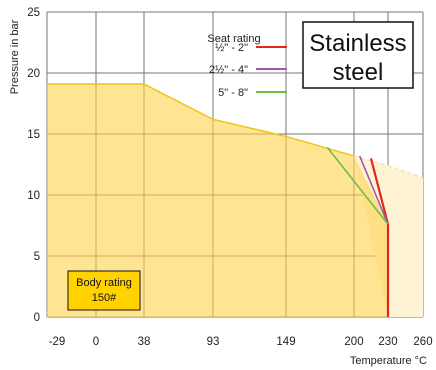 The width and height of the screenshot is (436, 370). What do you see at coordinates (422, 342) in the screenshot?
I see `x-tick-label: 260` at bounding box center [422, 342].